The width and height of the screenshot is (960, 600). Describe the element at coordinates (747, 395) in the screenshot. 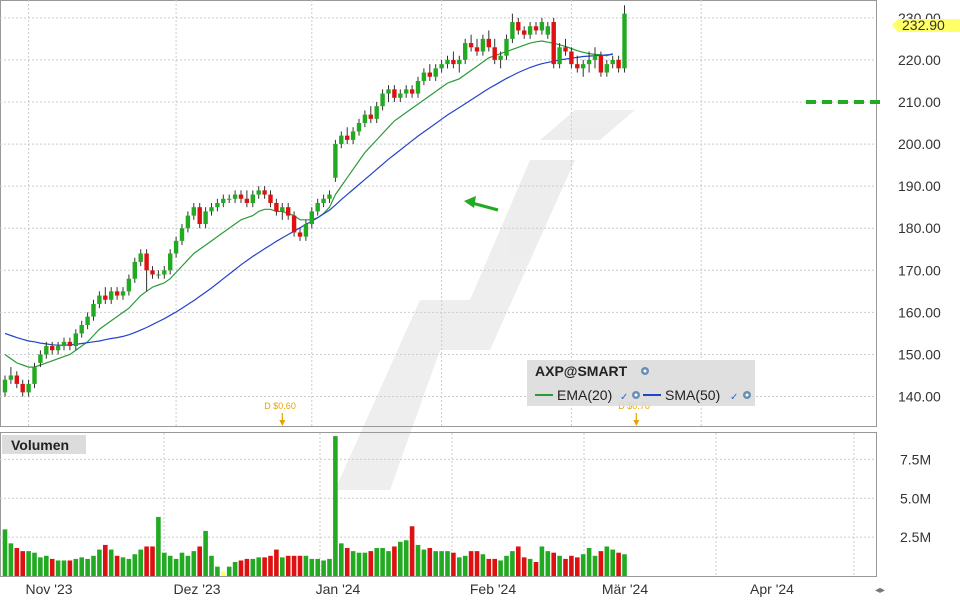

I see `legend-sma-settings-icon` at that location.